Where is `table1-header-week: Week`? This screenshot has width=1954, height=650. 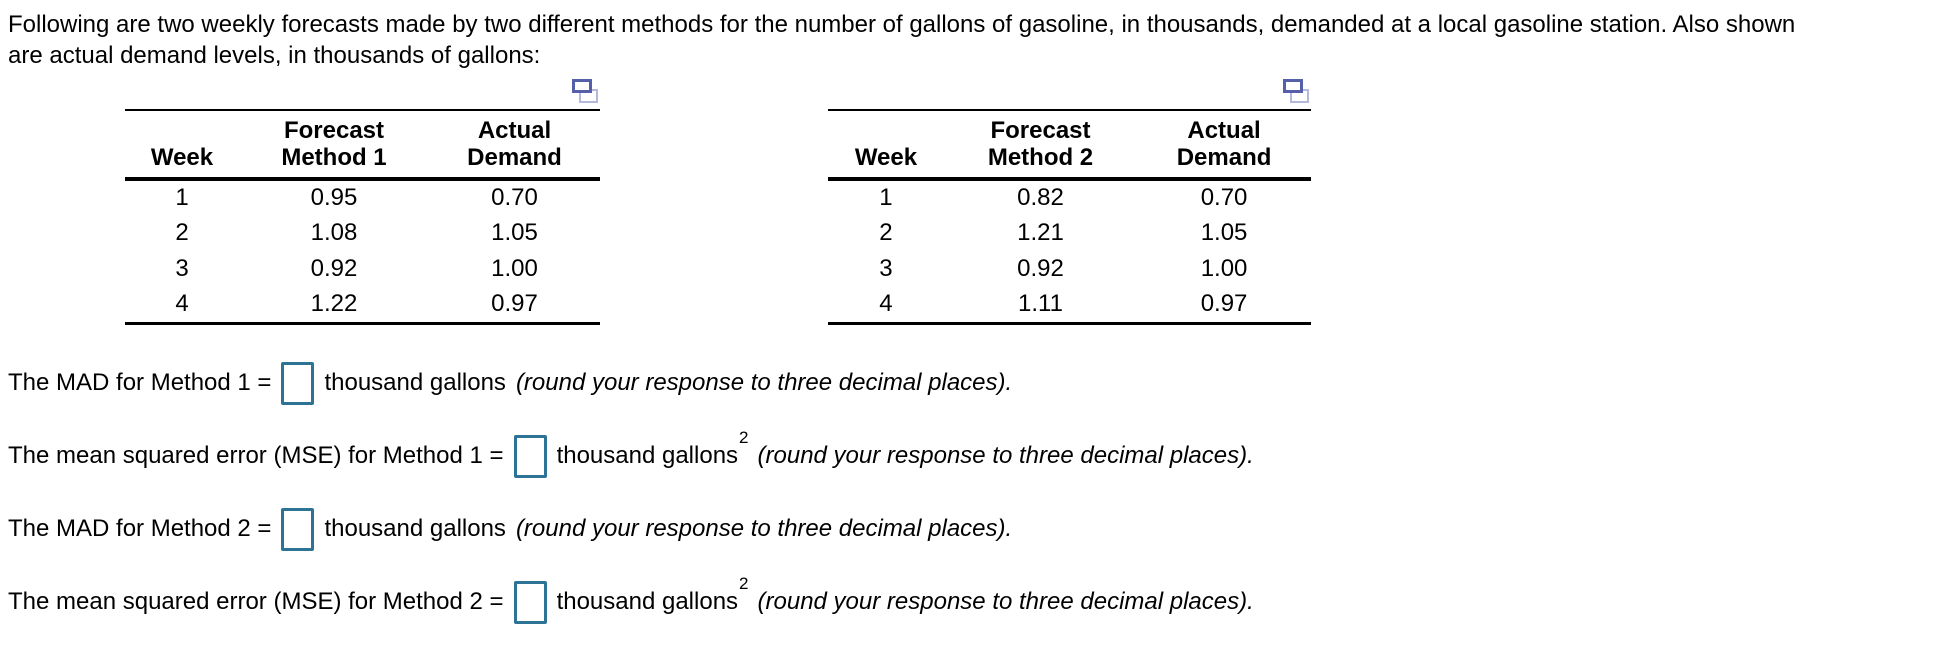
table1-header-week: Week is located at coordinates (182, 162).